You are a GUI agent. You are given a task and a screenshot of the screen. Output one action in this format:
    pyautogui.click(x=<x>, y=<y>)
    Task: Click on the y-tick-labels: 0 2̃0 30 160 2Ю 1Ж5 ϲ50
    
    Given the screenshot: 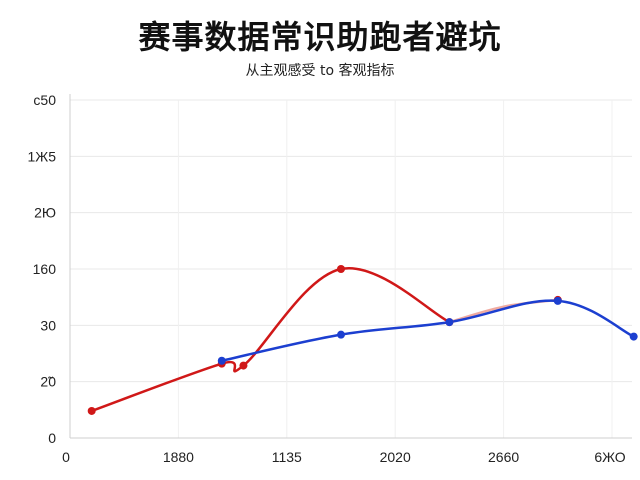 What is the action you would take?
    pyautogui.click(x=42, y=269)
    